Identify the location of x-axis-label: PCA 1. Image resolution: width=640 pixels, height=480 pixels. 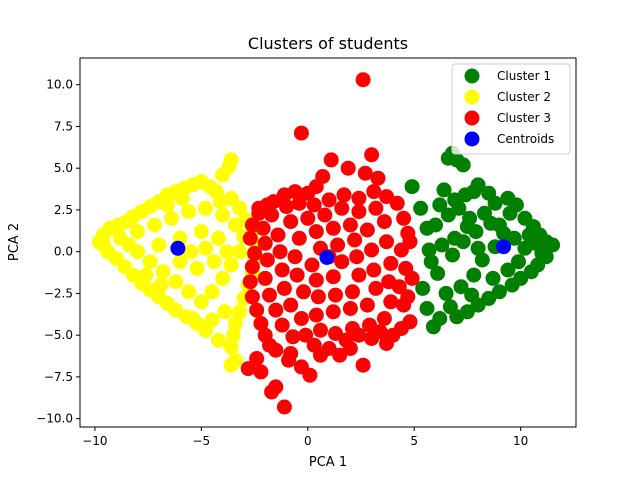
(328, 462).